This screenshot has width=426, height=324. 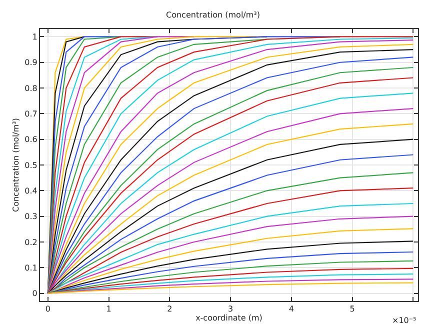 What do you see at coordinates (31, 217) in the screenshot?
I see `y-tick-label: 0.3` at bounding box center [31, 217].